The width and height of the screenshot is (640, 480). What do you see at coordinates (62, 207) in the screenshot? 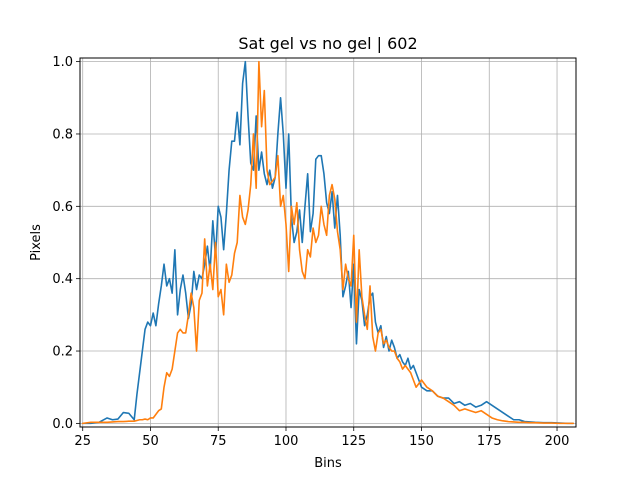
I see `y-tick-label: 0.6` at bounding box center [62, 207].